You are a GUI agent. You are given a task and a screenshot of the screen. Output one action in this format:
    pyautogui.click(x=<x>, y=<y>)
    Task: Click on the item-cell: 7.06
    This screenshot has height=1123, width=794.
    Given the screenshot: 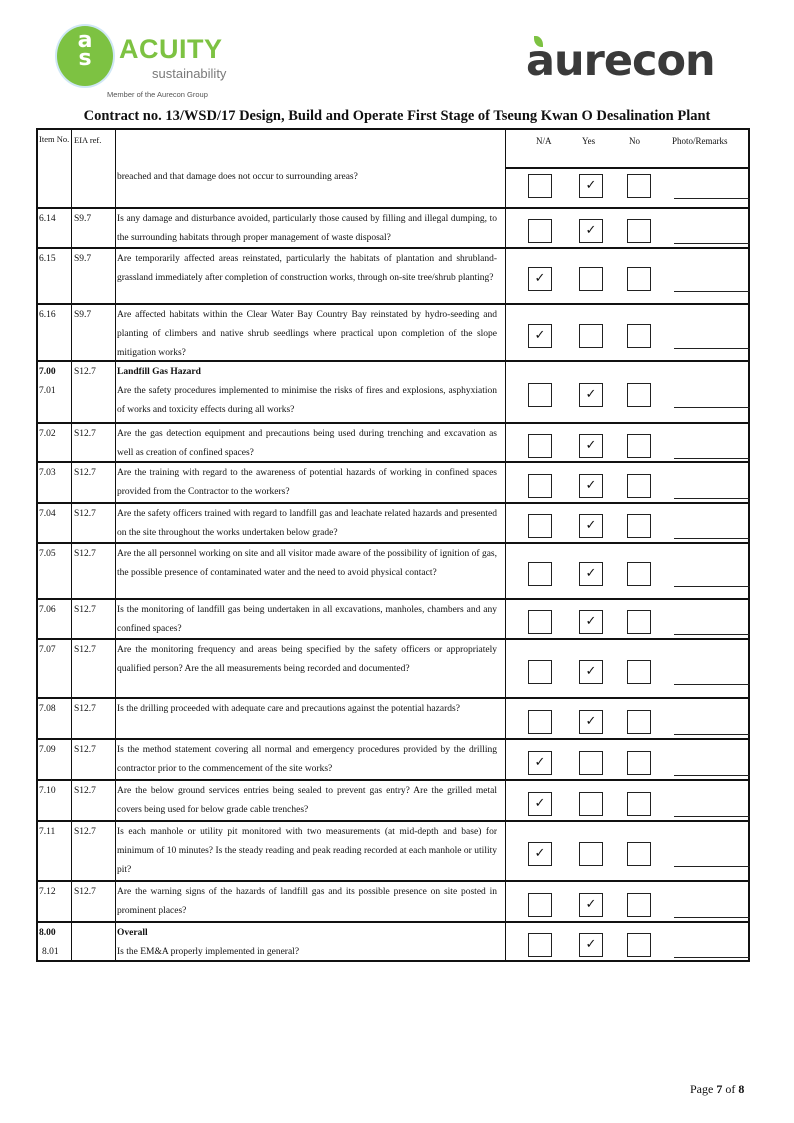 What is the action you would take?
    pyautogui.click(x=54, y=619)
    